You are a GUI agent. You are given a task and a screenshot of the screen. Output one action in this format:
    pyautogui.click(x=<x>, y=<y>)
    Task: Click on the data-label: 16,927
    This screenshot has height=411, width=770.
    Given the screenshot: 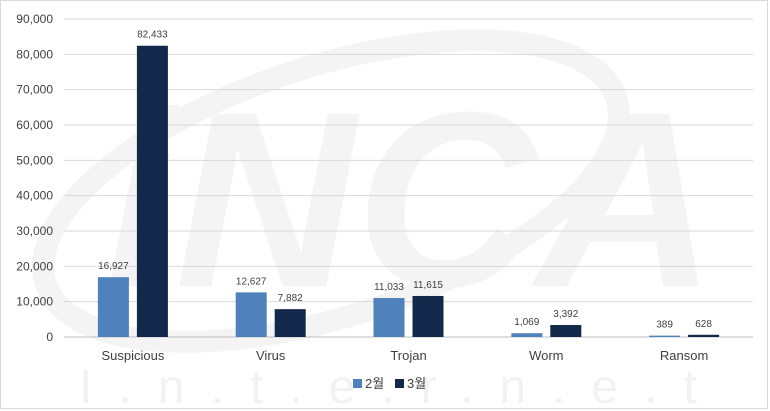 What is the action you would take?
    pyautogui.click(x=113, y=266)
    